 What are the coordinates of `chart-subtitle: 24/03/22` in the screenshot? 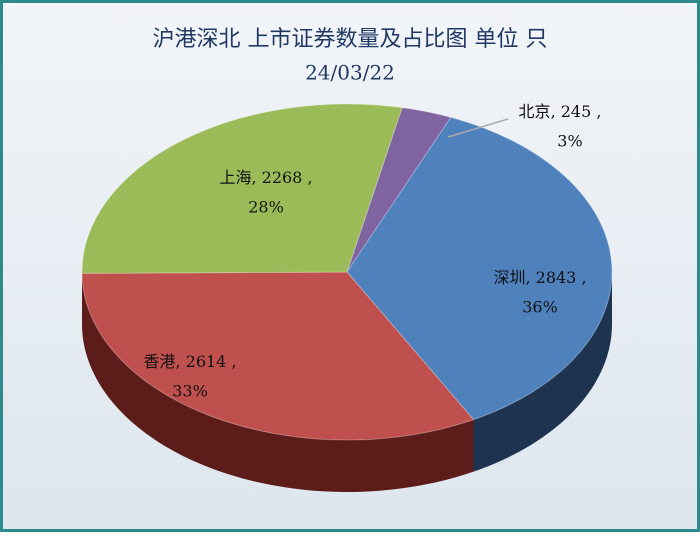 It's located at (350, 73).